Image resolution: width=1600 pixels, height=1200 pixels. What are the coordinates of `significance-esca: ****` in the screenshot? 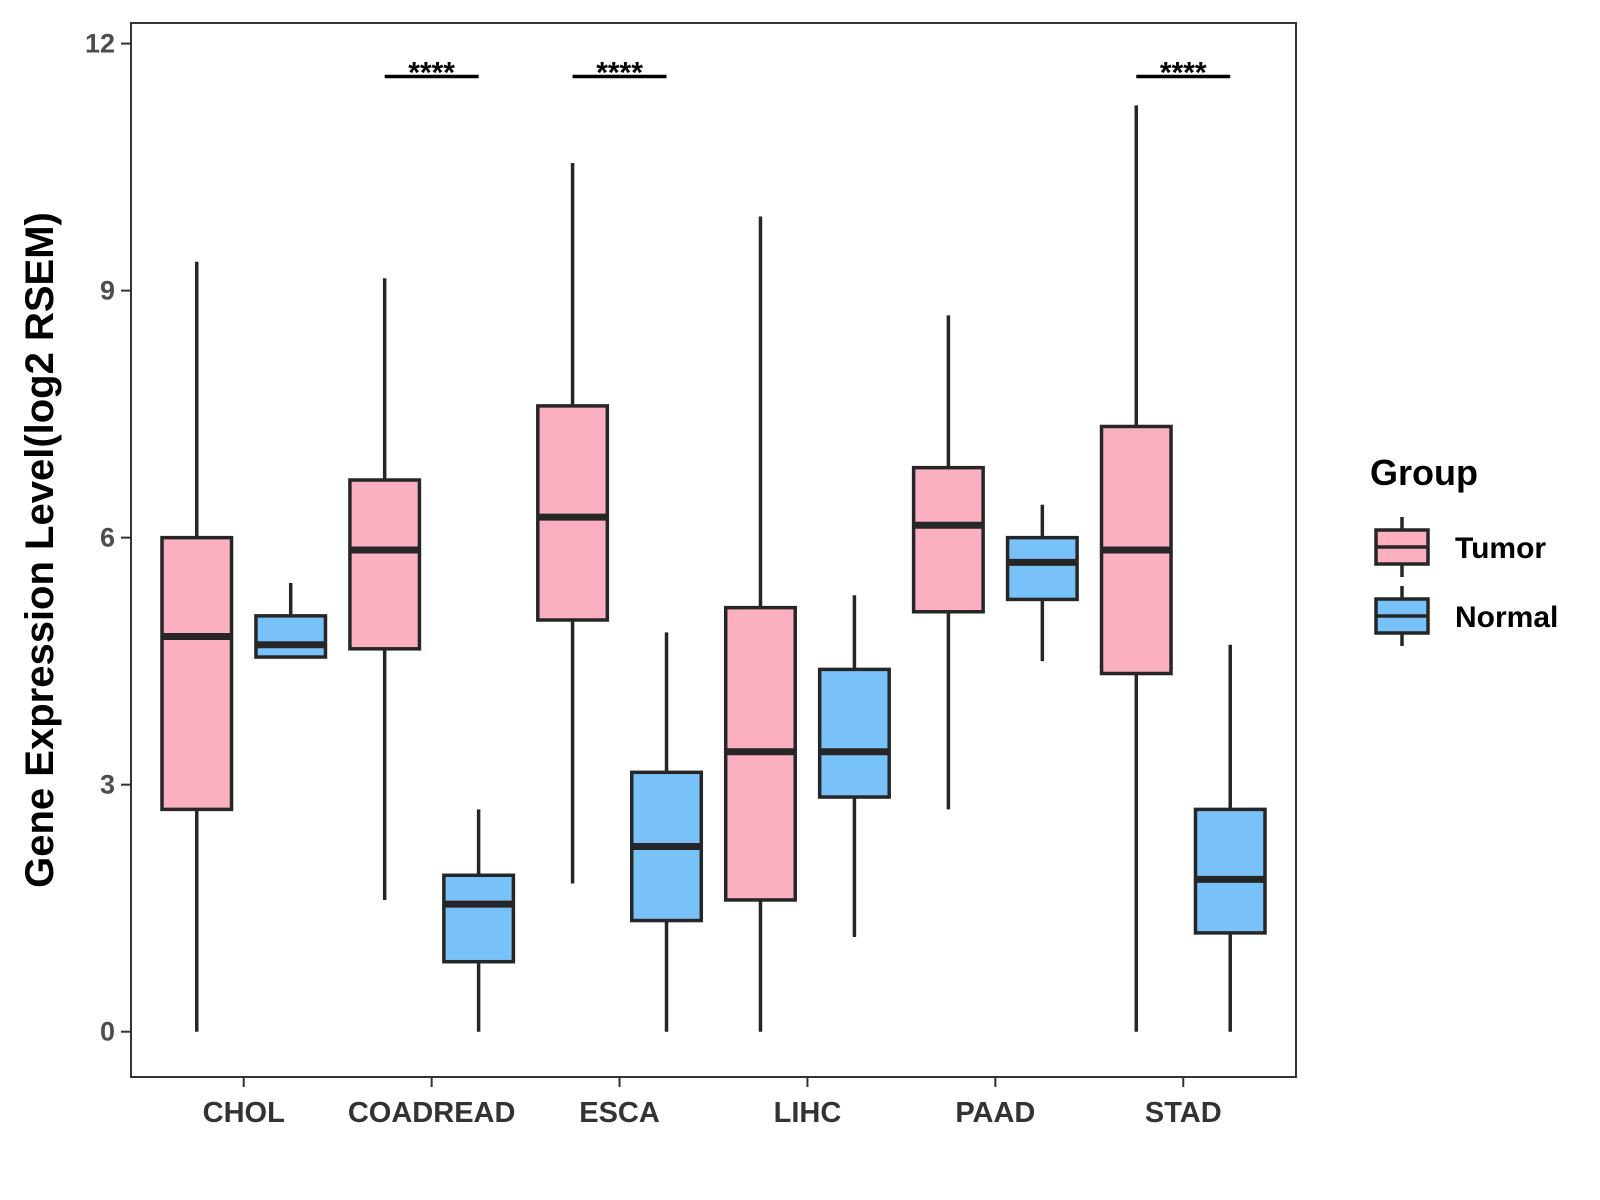 It's located at (619, 73).